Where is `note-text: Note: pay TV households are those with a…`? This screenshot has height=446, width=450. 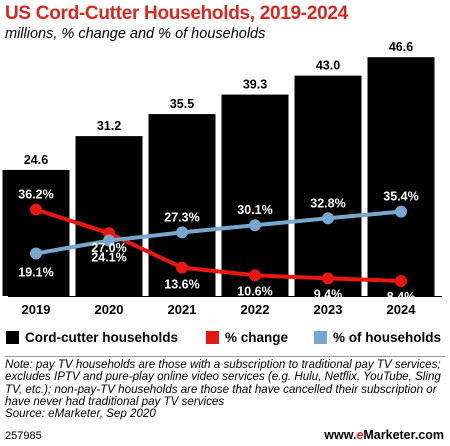 note-text: Note: pay TV households are those with a… is located at coordinates (223, 383).